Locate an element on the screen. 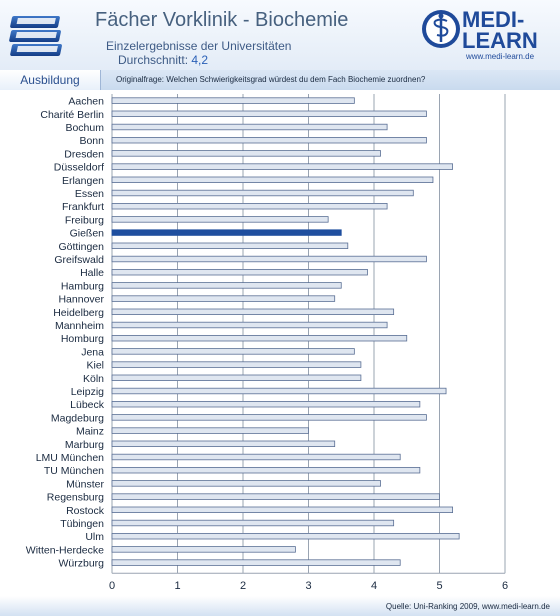  bar-marburg is located at coordinates (223, 443).